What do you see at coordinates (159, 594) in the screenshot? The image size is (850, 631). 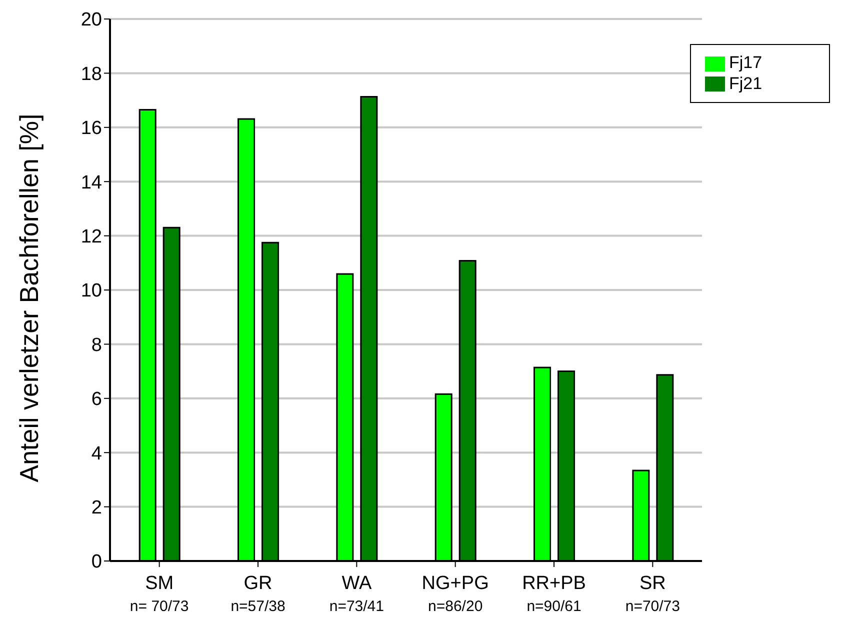 I see `x-tick-label: SM n= 70/73` at bounding box center [159, 594].